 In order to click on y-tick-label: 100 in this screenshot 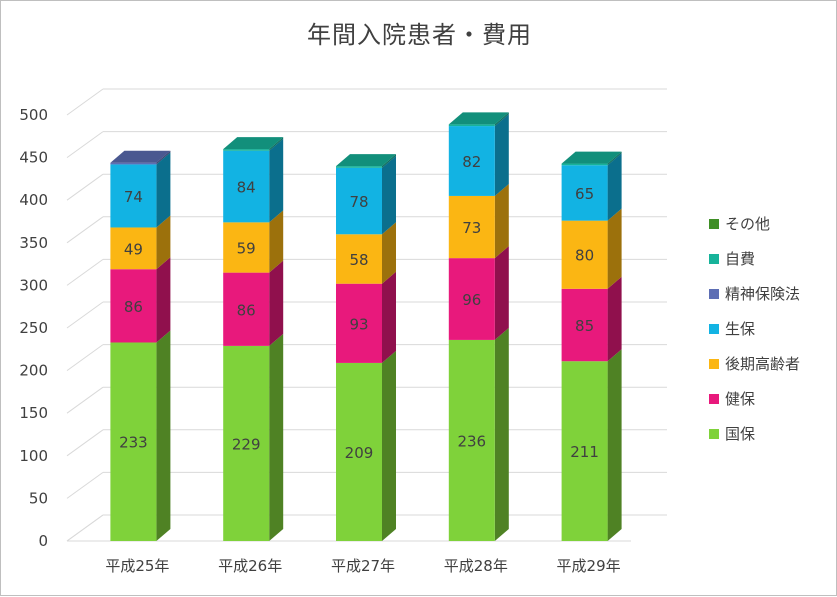, I will do `click(33, 456)`.